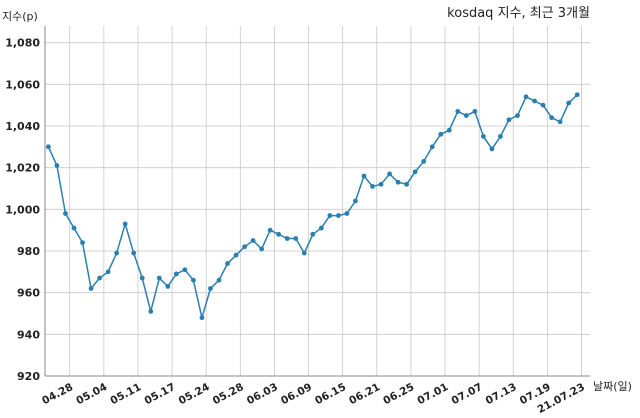  I want to click on x-tick-label: 06.03, so click(262, 394).